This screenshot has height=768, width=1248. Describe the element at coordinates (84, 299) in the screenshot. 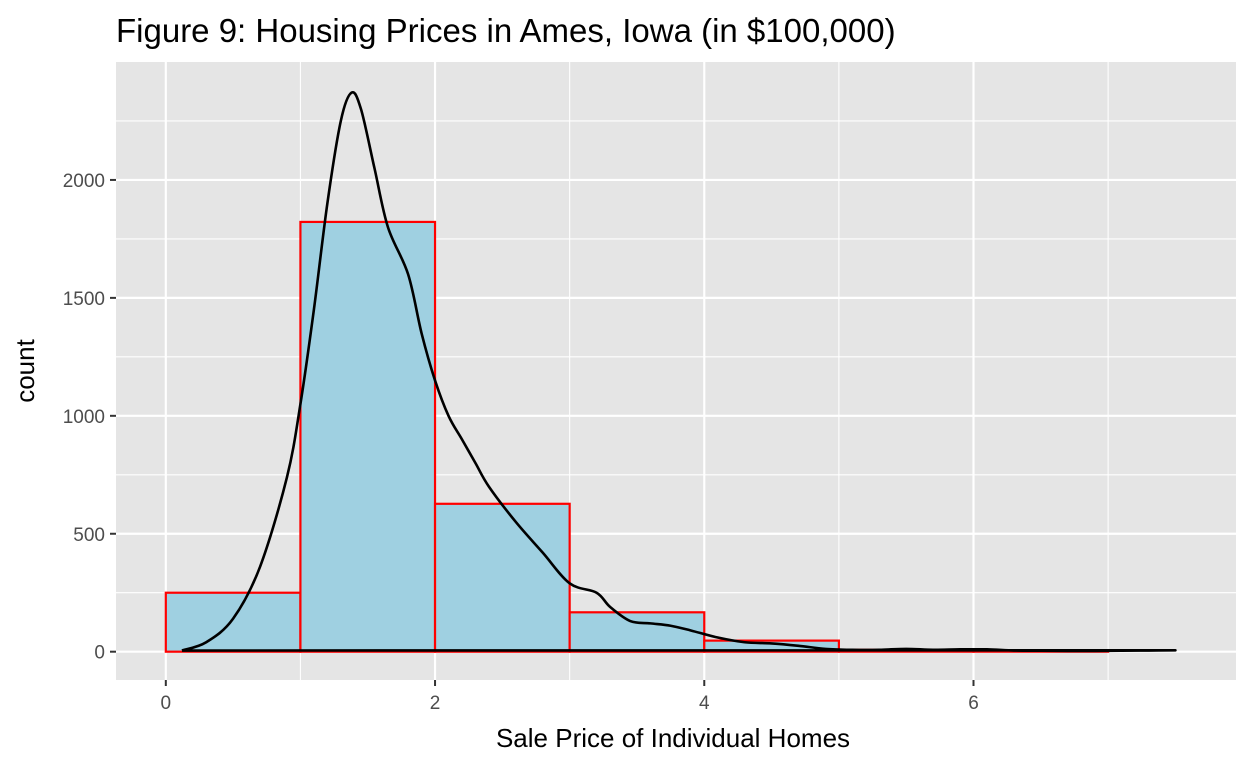

I see `y-tick-label: 1500` at that location.